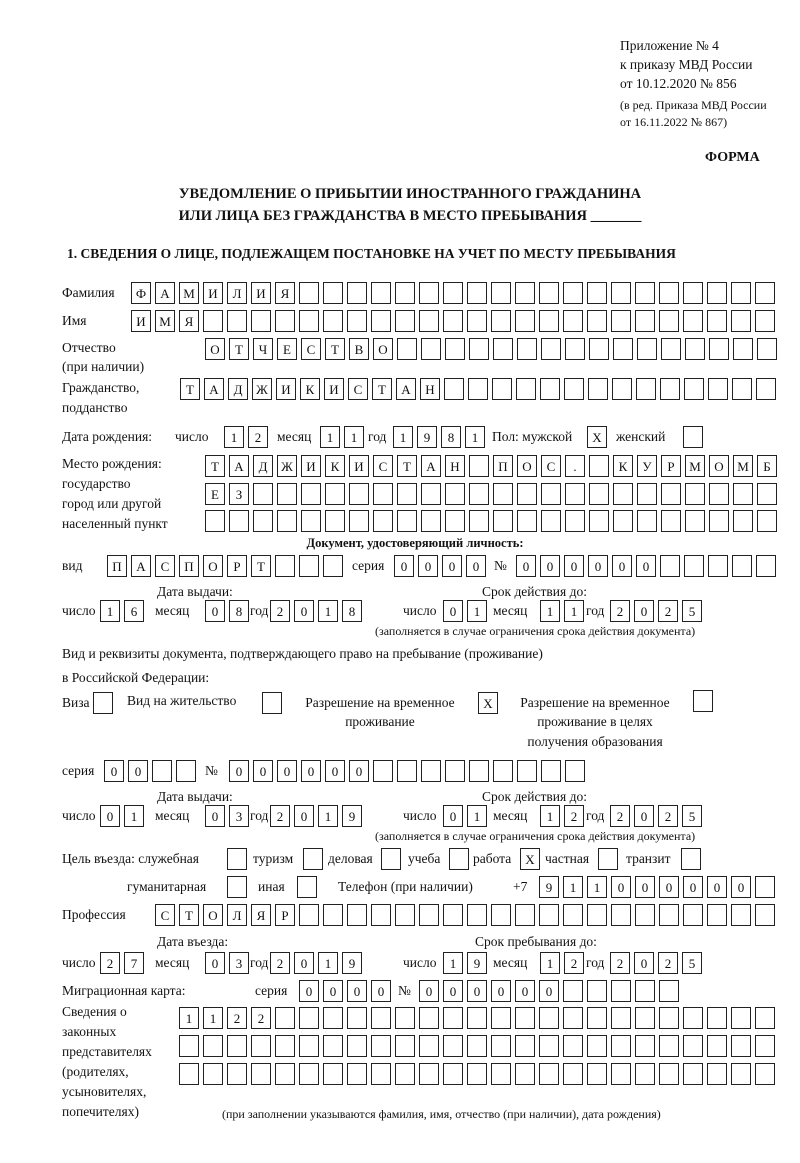  Describe the element at coordinates (103, 703) in the screenshot. I see `visa-checkbox` at that location.